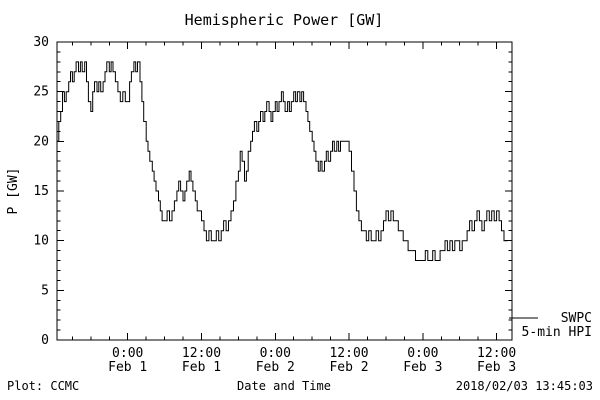 The image size is (600, 400). I want to click on y-tick-label: 15, so click(41, 191).